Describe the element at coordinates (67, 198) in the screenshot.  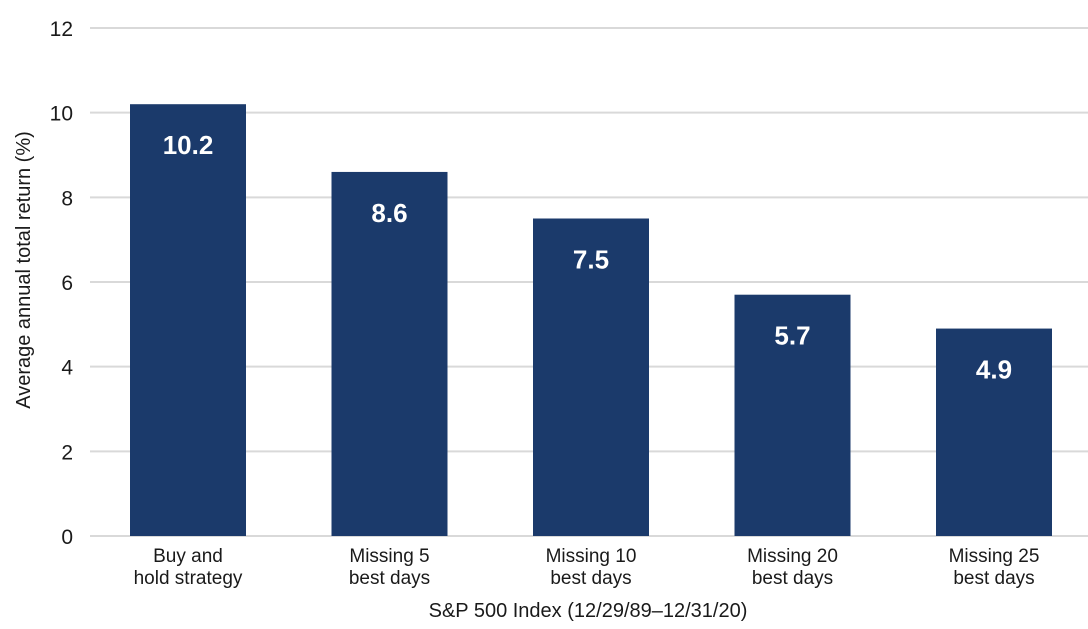
I see `y-tick-label: 8` at that location.